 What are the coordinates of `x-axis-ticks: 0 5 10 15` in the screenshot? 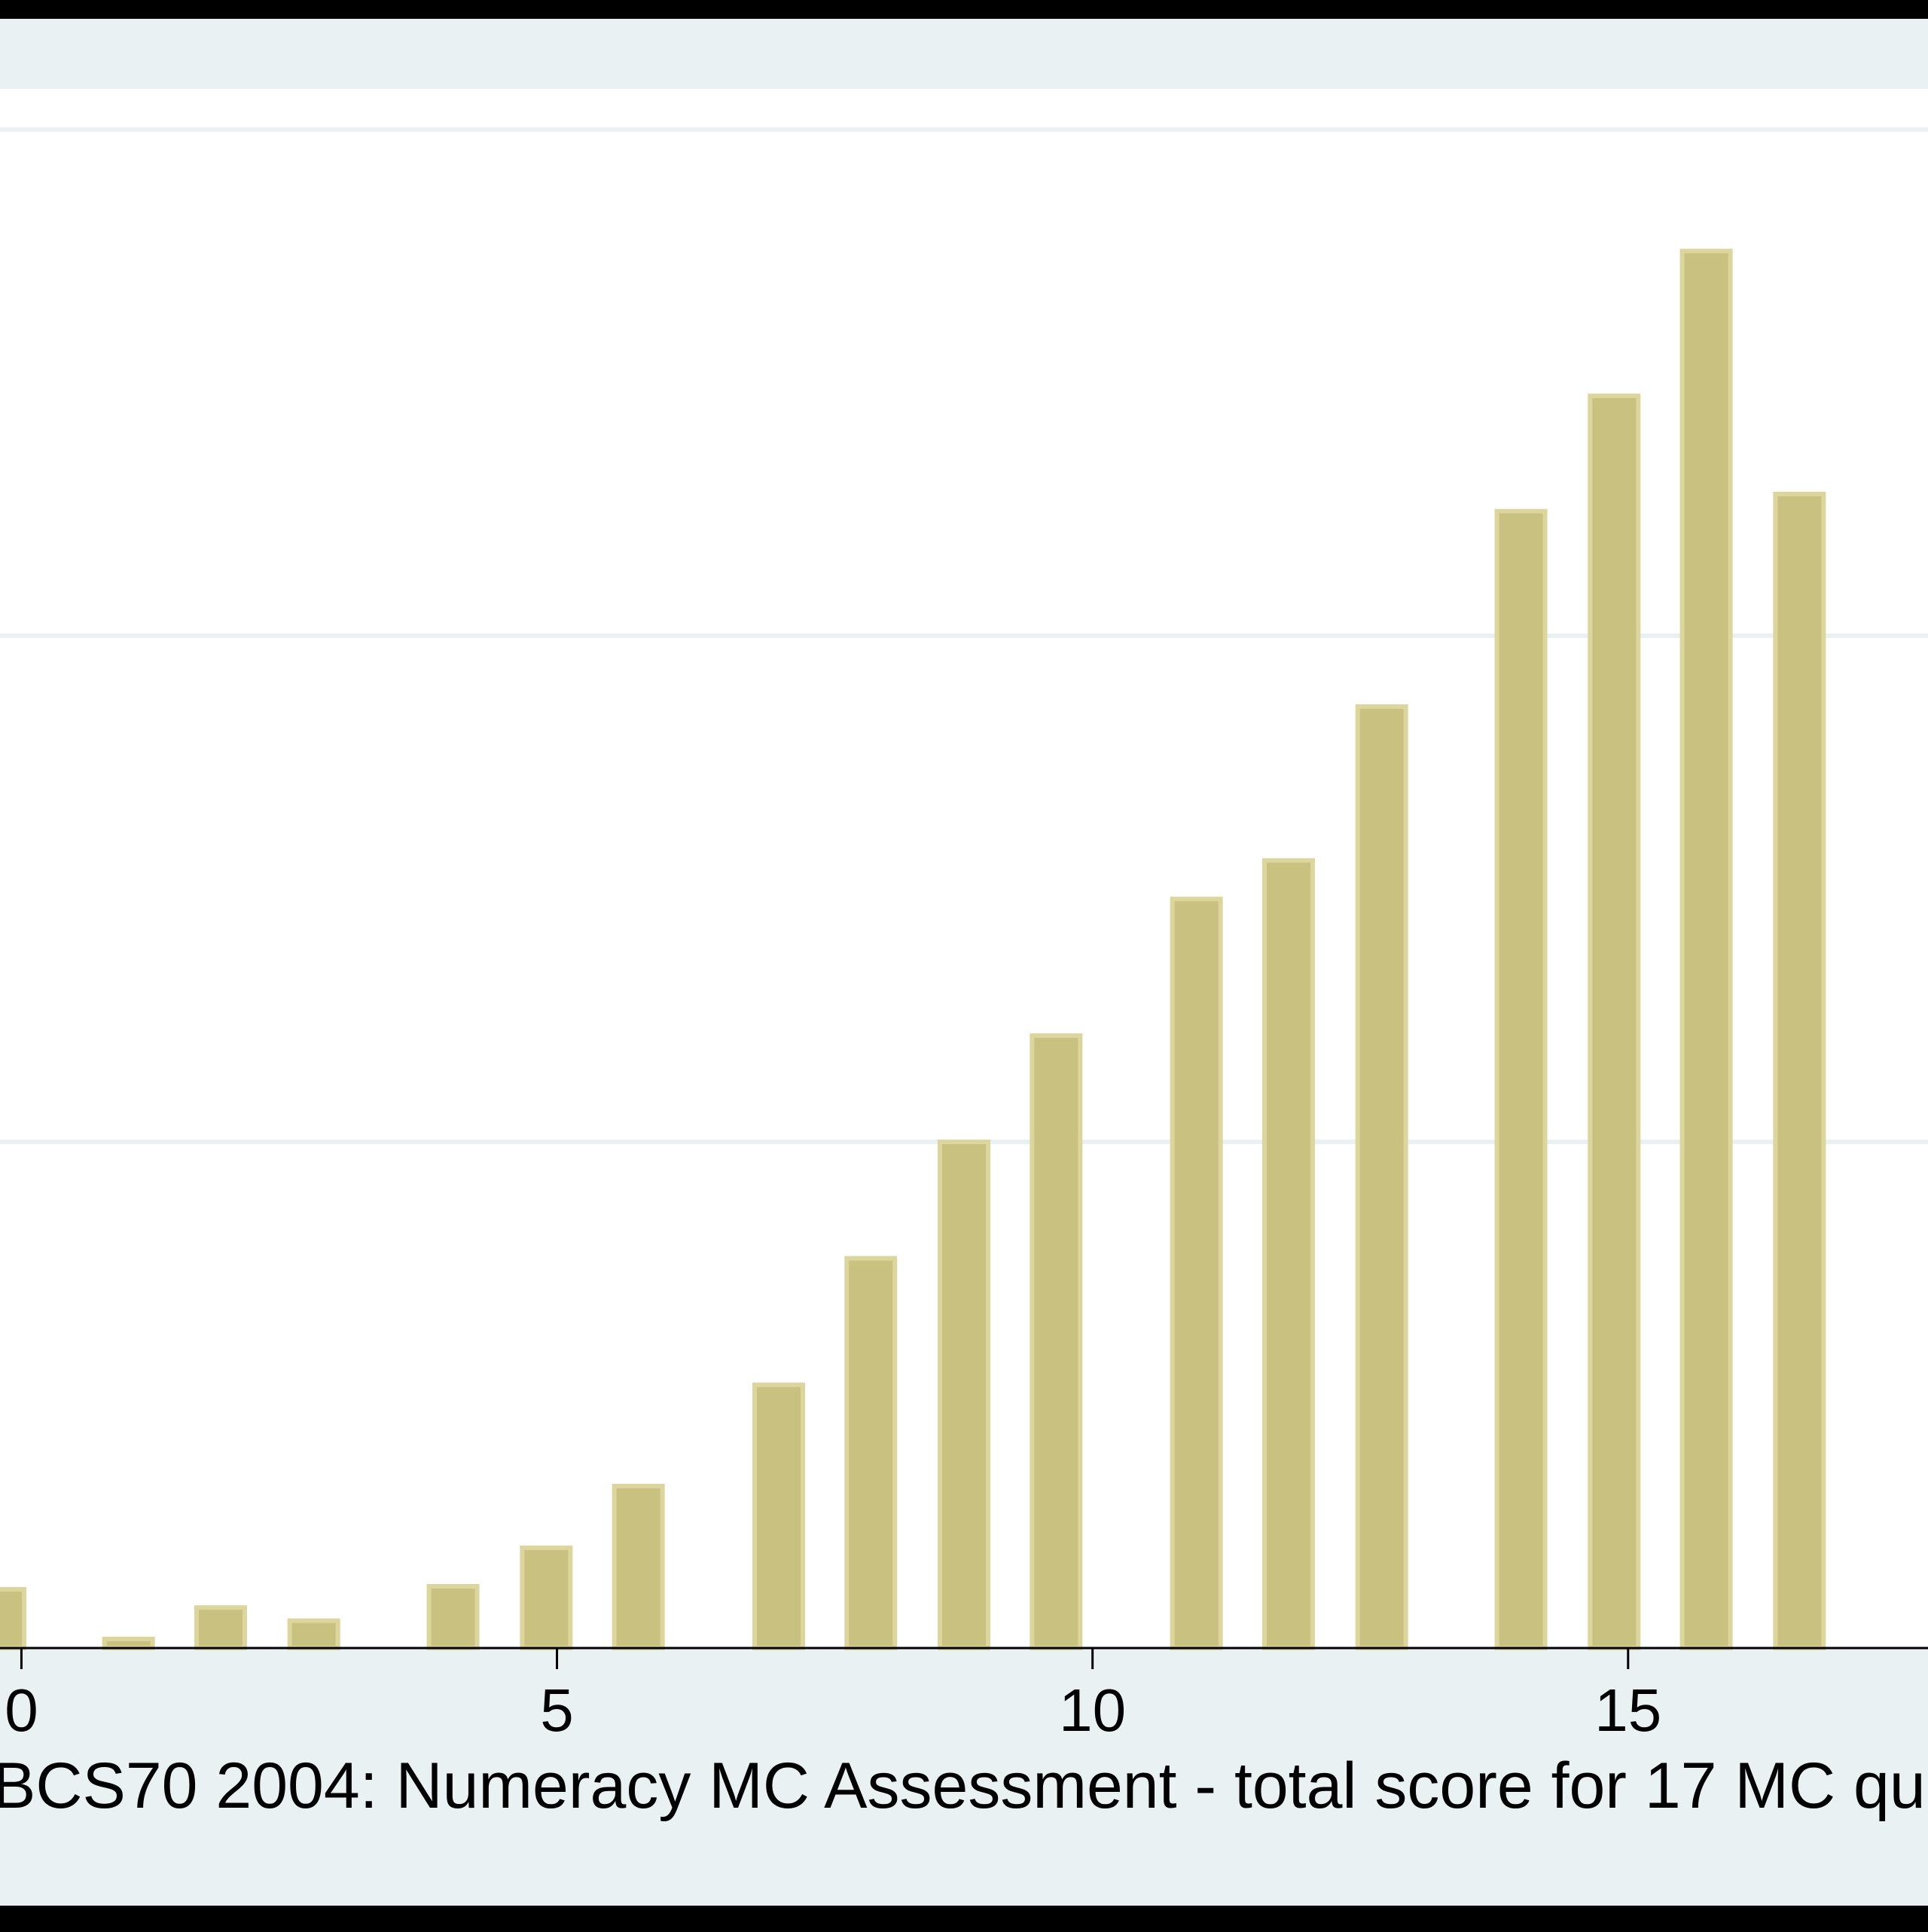 It's located at (833, 1696).